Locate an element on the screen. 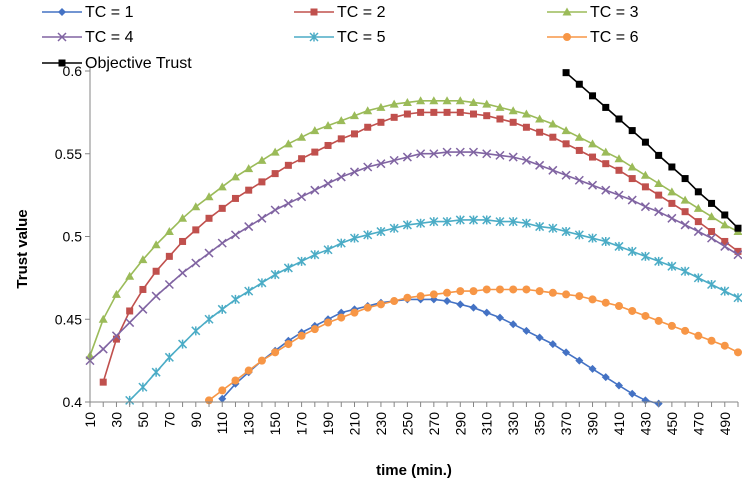  legend-label: TC = 2 is located at coordinates (361, 12).